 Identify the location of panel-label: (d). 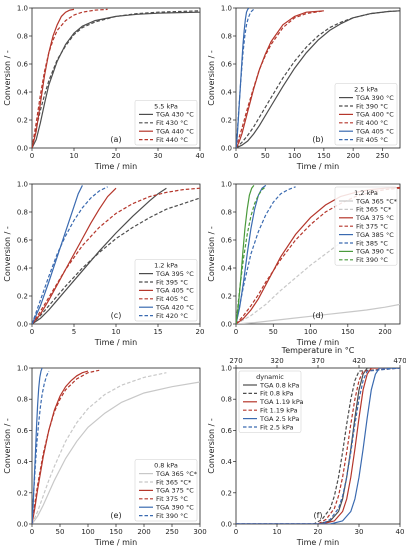
(317, 315).